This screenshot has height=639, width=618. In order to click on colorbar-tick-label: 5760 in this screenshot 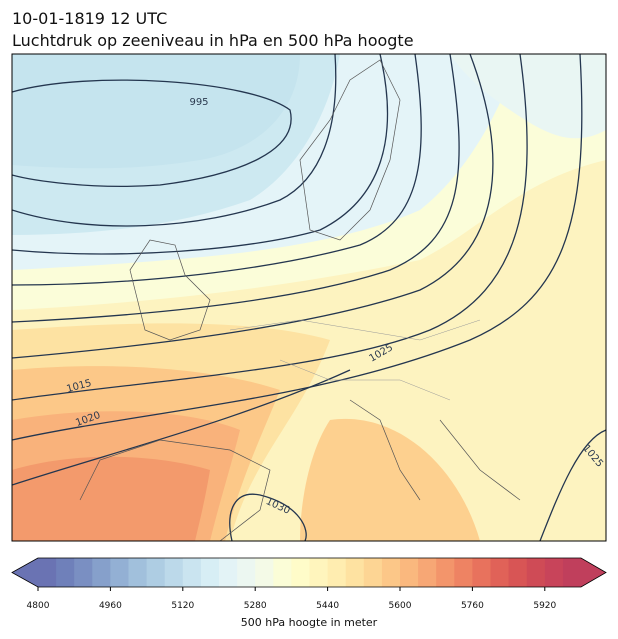, I will do `click(472, 606)`.